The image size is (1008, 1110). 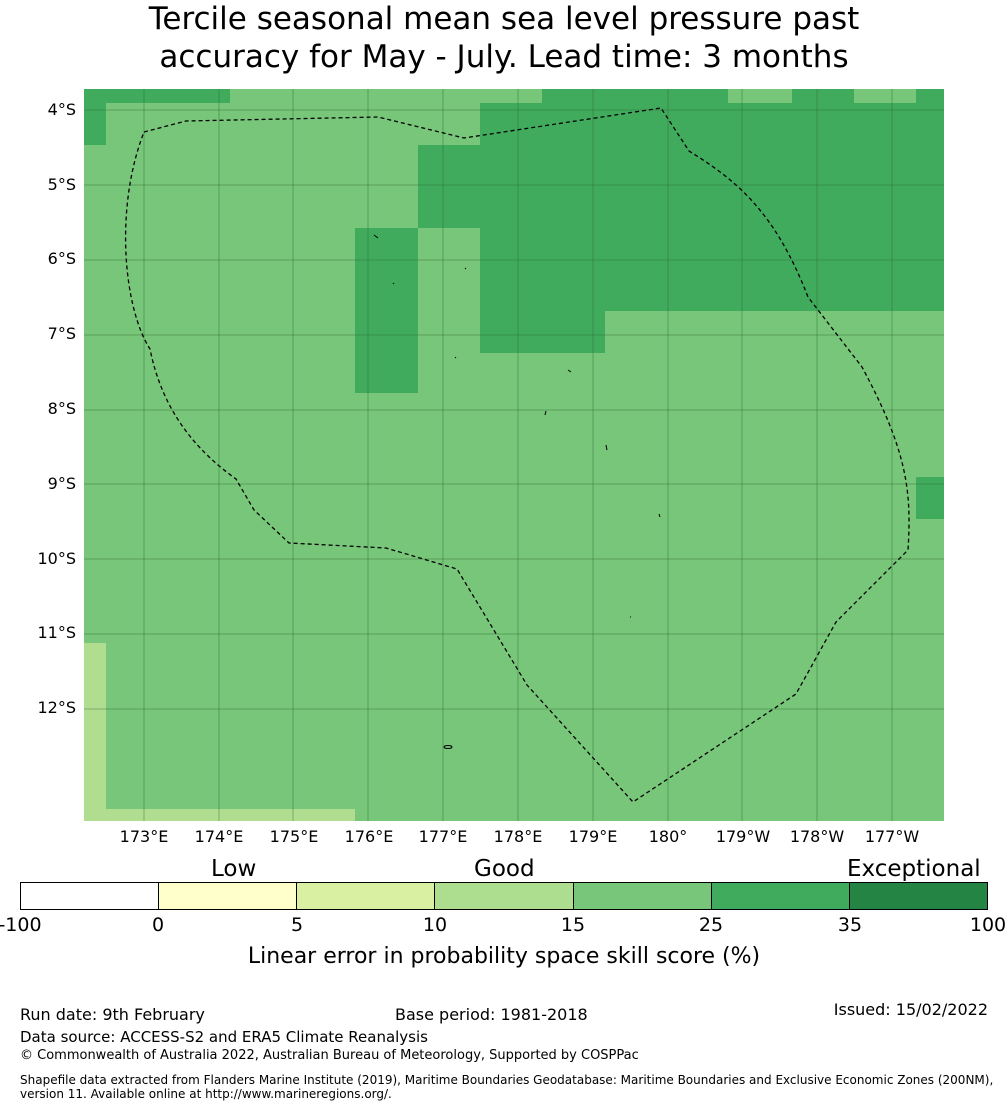 I want to click on legend-category-good: Good, so click(x=504, y=869).